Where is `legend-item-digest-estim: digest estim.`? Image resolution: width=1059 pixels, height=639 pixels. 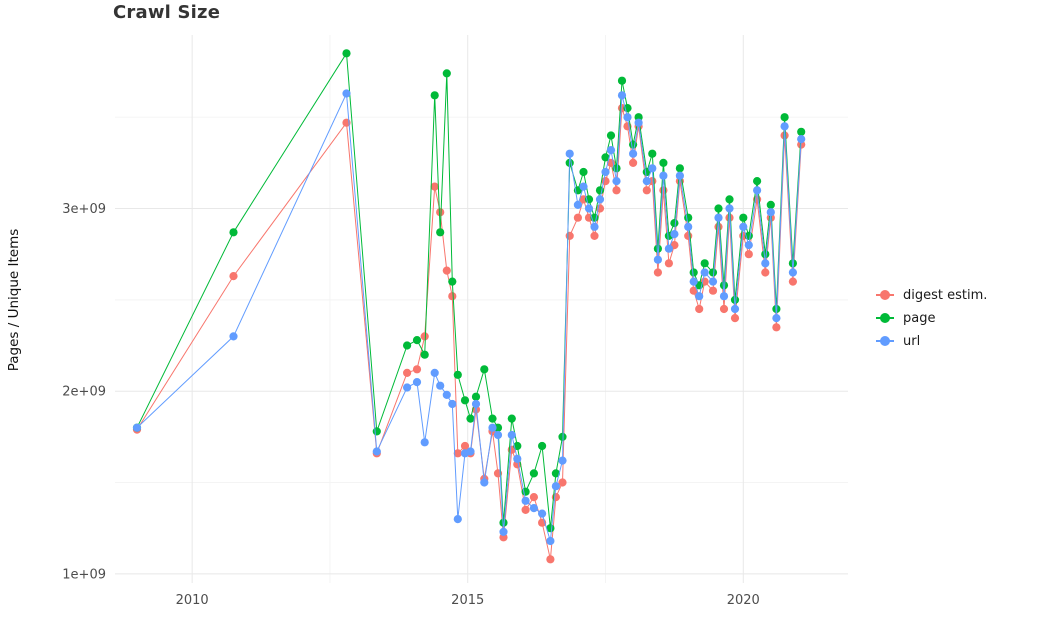 legend-item-digest-estim: digest estim. is located at coordinates (931, 295).